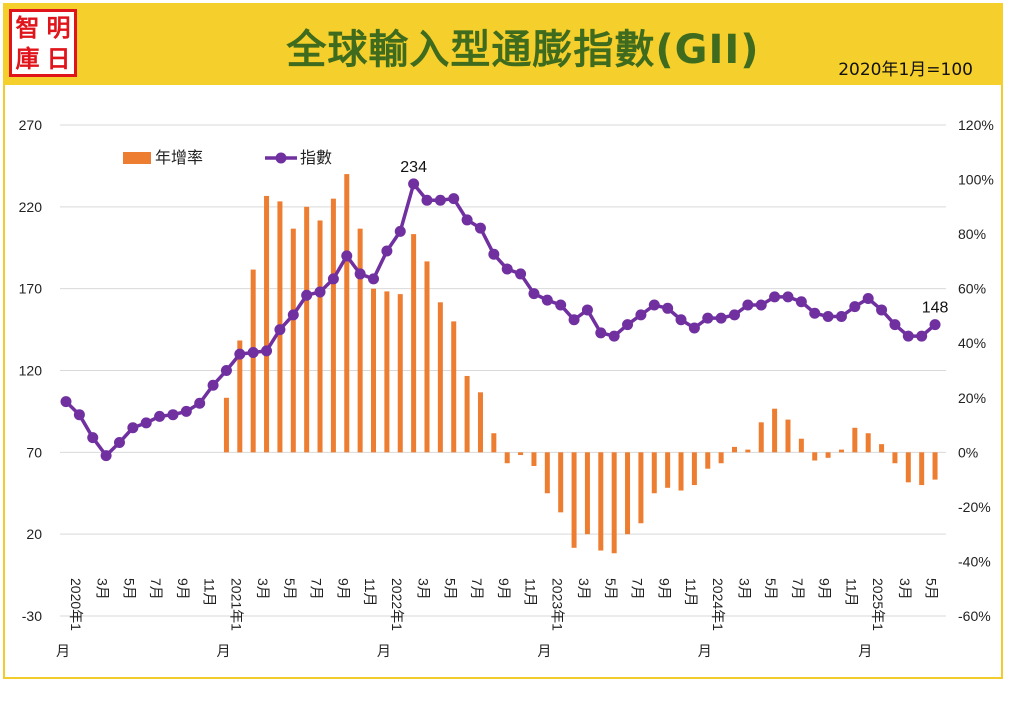 The height and width of the screenshot is (718, 1024). What do you see at coordinates (878, 604) in the screenshot?
I see `x-axis-tick: 2025年1` at bounding box center [878, 604].